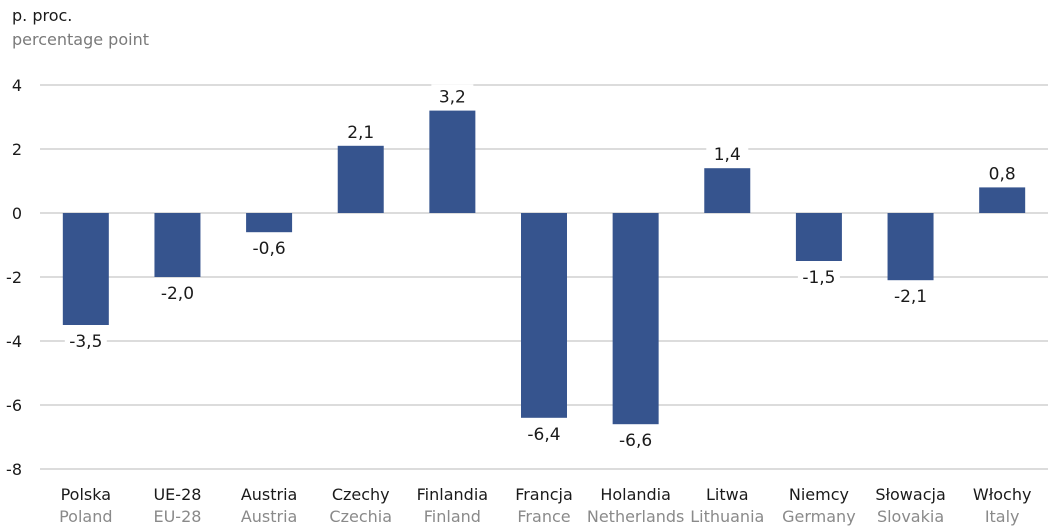 This screenshot has width=1048, height=528. I want to click on x-tick-label-pl: Włochy, so click(1002, 494).